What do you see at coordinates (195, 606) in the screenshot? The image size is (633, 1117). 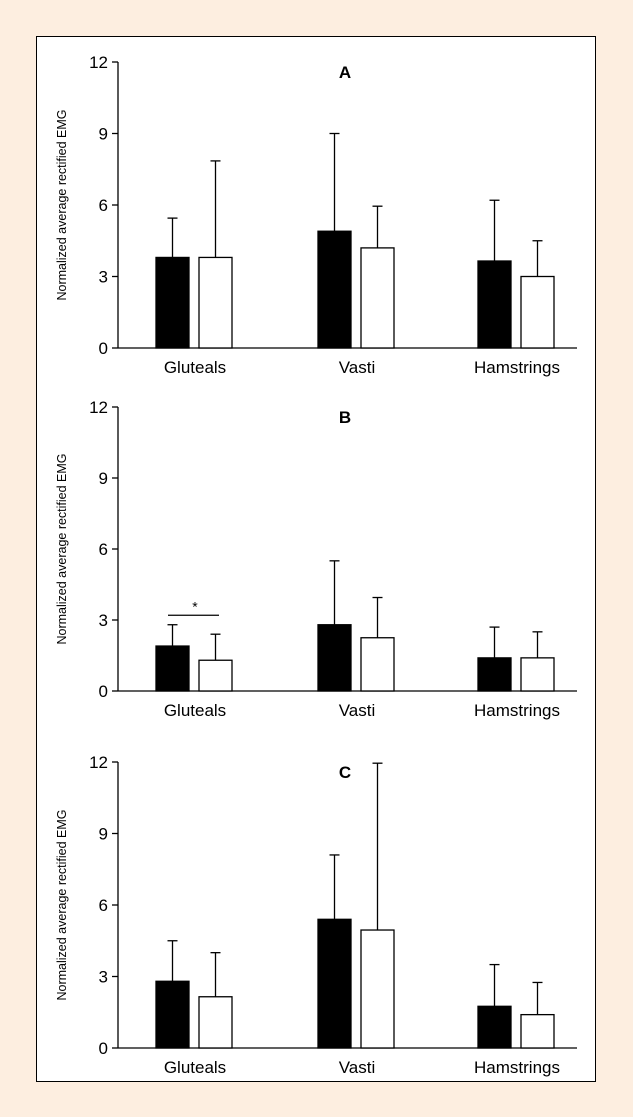 I see `panel-b-significance-marker: *` at bounding box center [195, 606].